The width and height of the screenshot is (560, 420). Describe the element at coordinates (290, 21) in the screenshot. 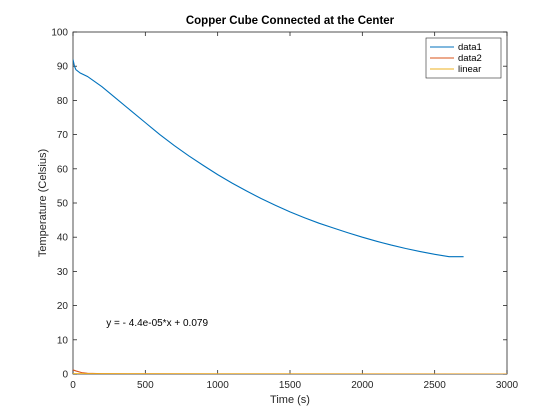

I see `chart-title: Copper Cube Connected at the Center` at that location.